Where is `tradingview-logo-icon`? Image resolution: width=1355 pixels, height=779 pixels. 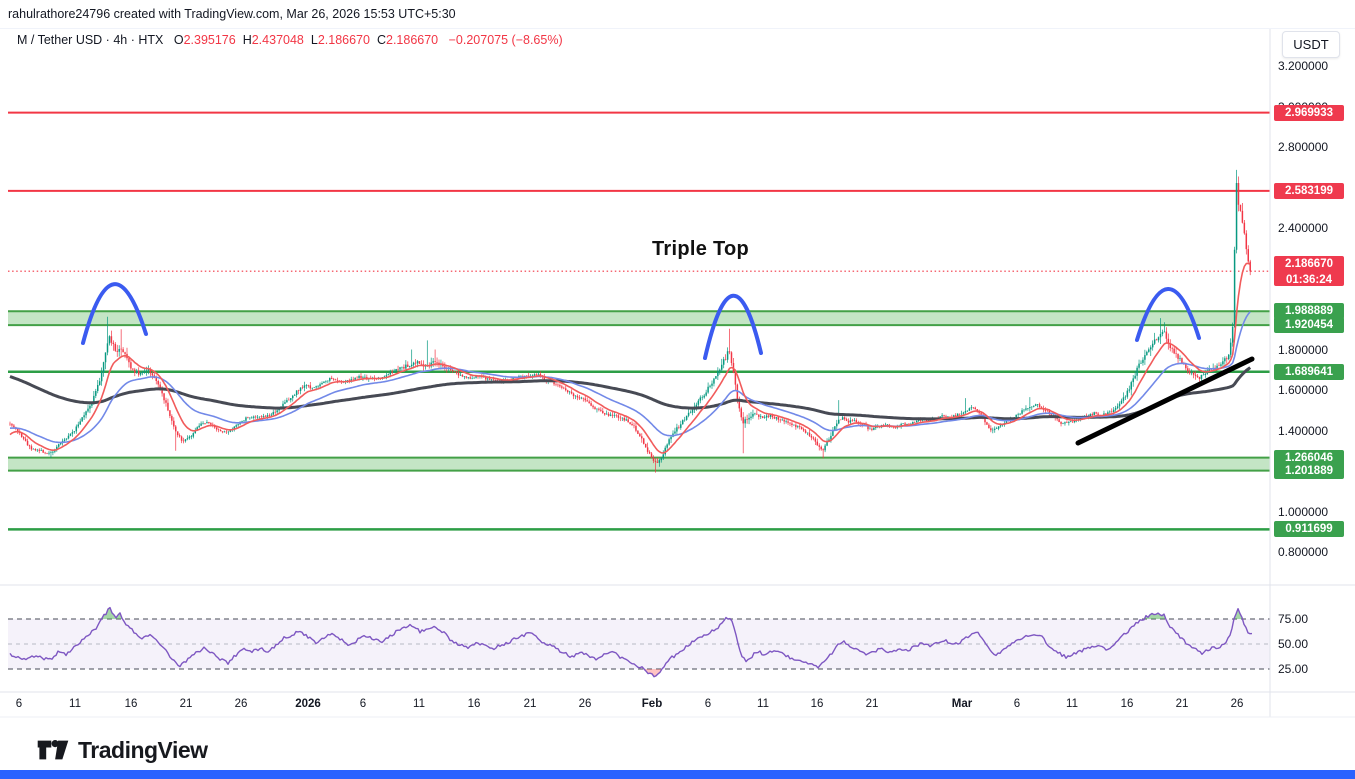 tradingview-logo-icon is located at coordinates (53, 750).